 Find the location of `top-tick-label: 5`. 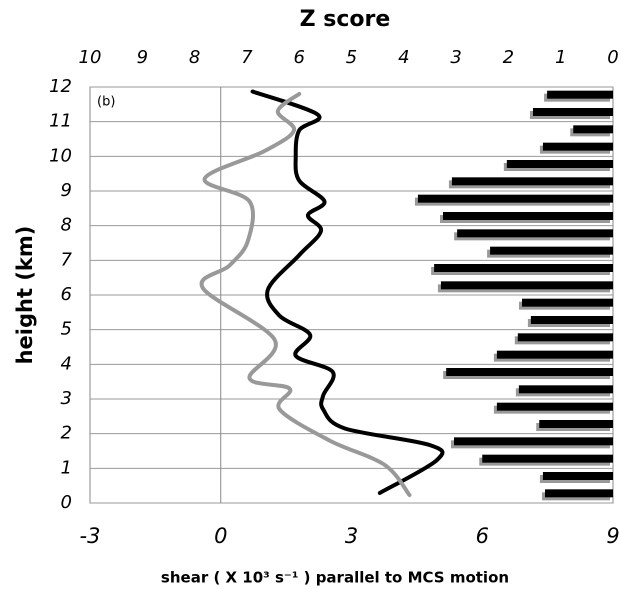

top-tick-label: 5 is located at coordinates (351, 57).